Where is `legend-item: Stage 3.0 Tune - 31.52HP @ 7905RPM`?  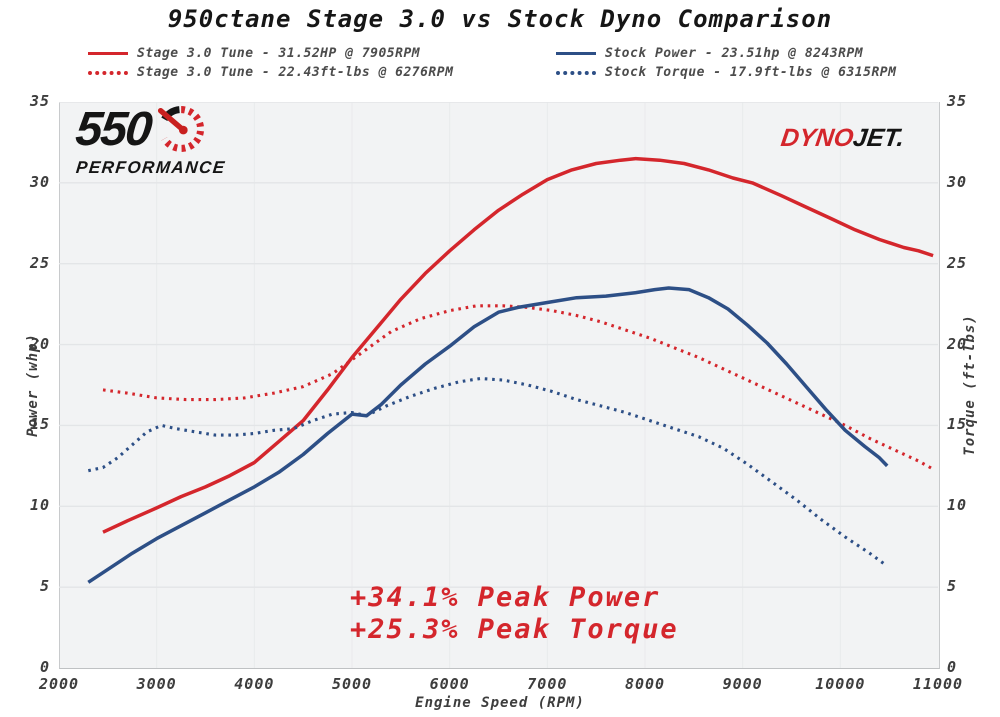 legend-item: Stage 3.0 Tune - 31.52HP @ 7905RPM is located at coordinates (322, 53).